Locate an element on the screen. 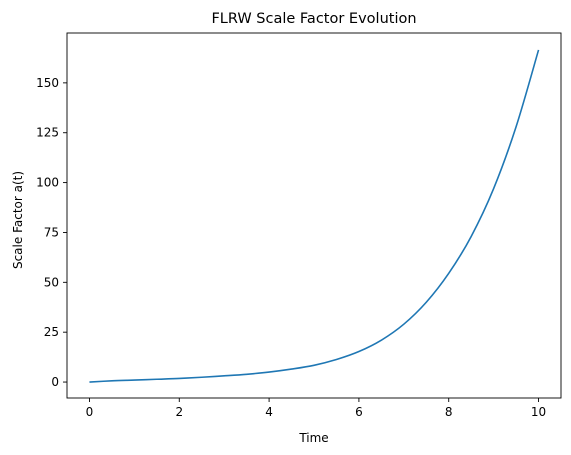  x-tick-label: 8 is located at coordinates (449, 412).